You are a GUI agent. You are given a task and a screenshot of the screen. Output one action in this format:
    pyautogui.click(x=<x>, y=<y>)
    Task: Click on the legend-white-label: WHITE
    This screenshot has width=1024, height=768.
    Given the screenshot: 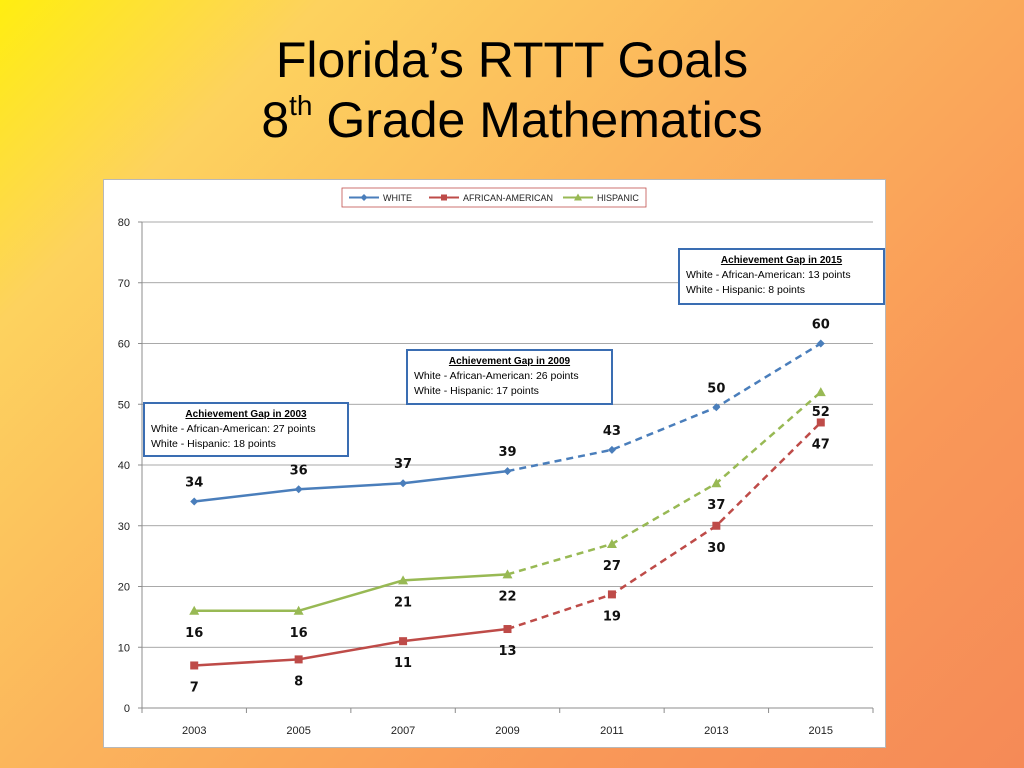 What is the action you would take?
    pyautogui.click(x=397, y=198)
    